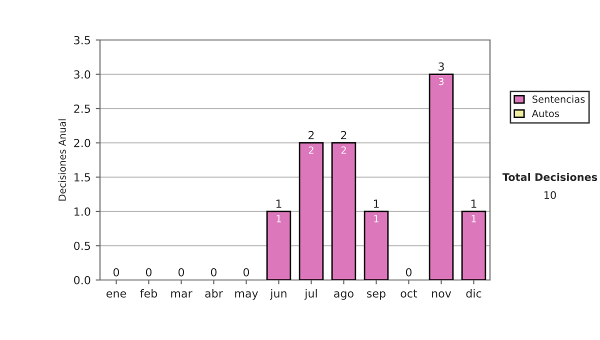 The image size is (600, 340). What do you see at coordinates (558, 99) in the screenshot?
I see `legend-label: Sentencias` at bounding box center [558, 99].